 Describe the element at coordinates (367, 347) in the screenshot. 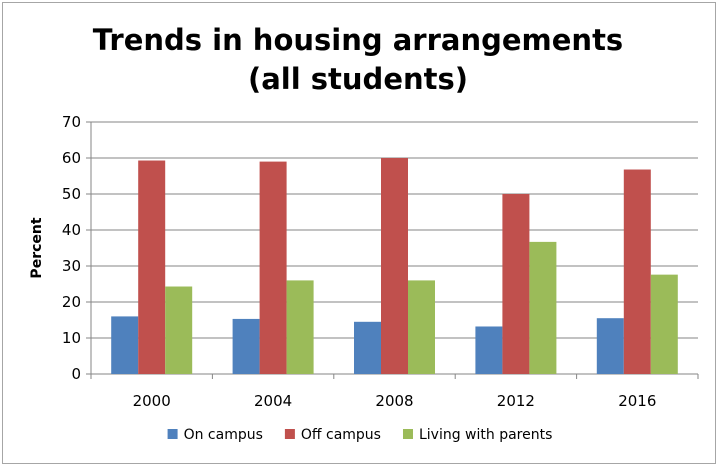

I see `bar-on-campus-2008` at that location.